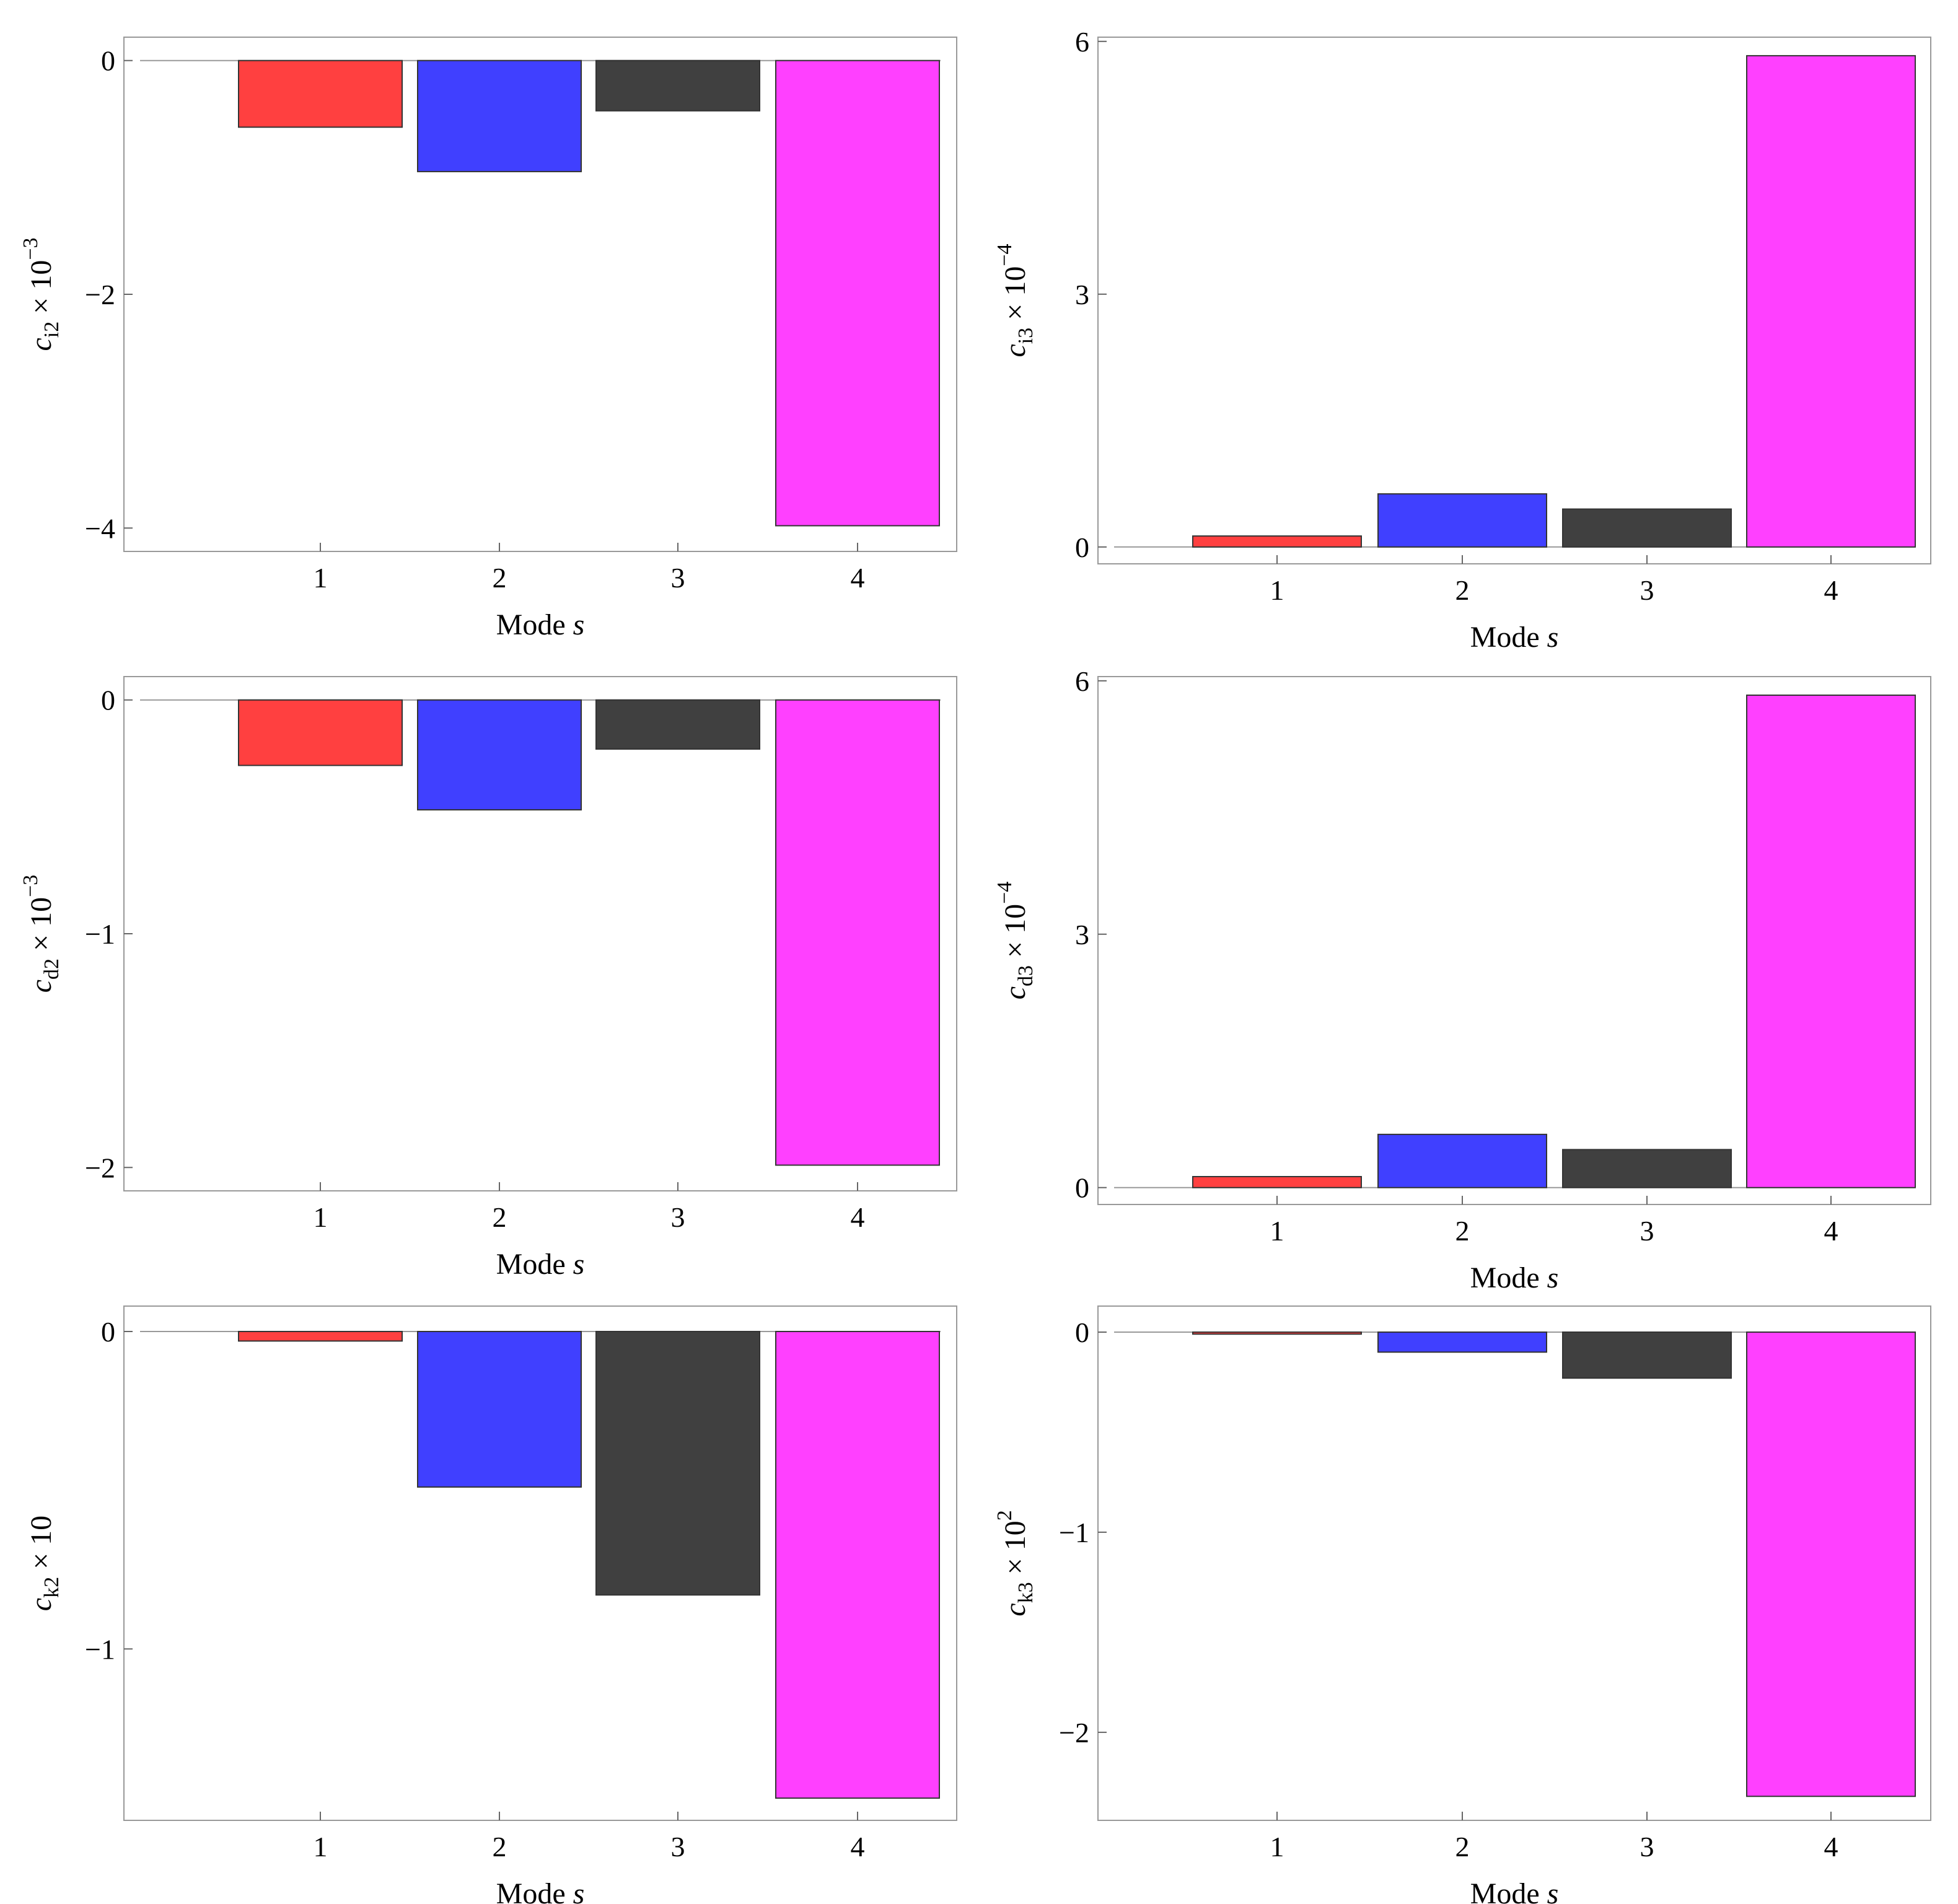 This screenshot has height=1904, width=1958. Describe the element at coordinates (1025, 336) in the screenshot. I see `y-axis-title-sub: i3` at that location.